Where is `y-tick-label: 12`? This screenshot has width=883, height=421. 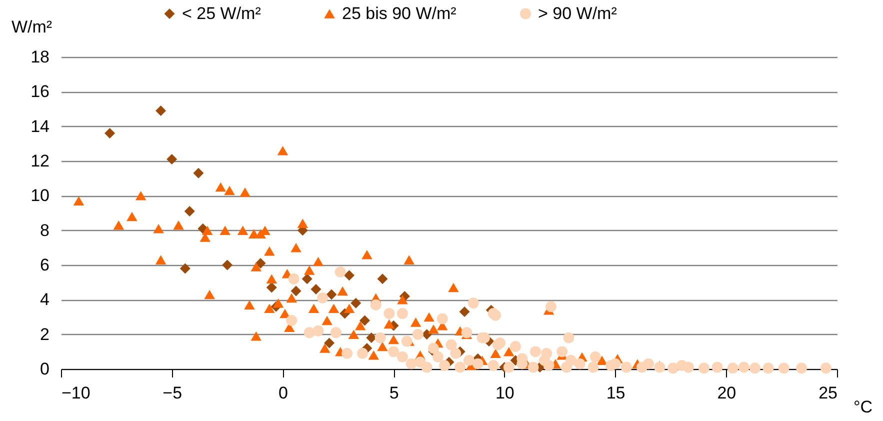
y-tick-label: 12 is located at coordinates (40, 161).